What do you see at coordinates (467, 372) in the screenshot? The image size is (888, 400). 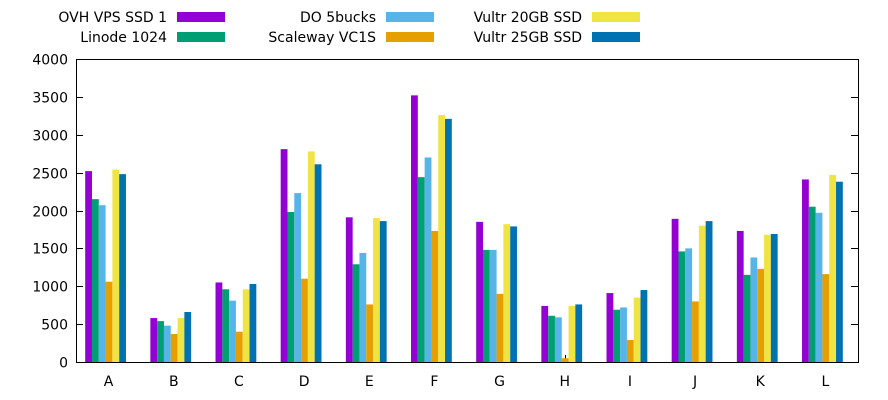 I see `x-axis: A B C D E F G H I J K L` at bounding box center [467, 372].